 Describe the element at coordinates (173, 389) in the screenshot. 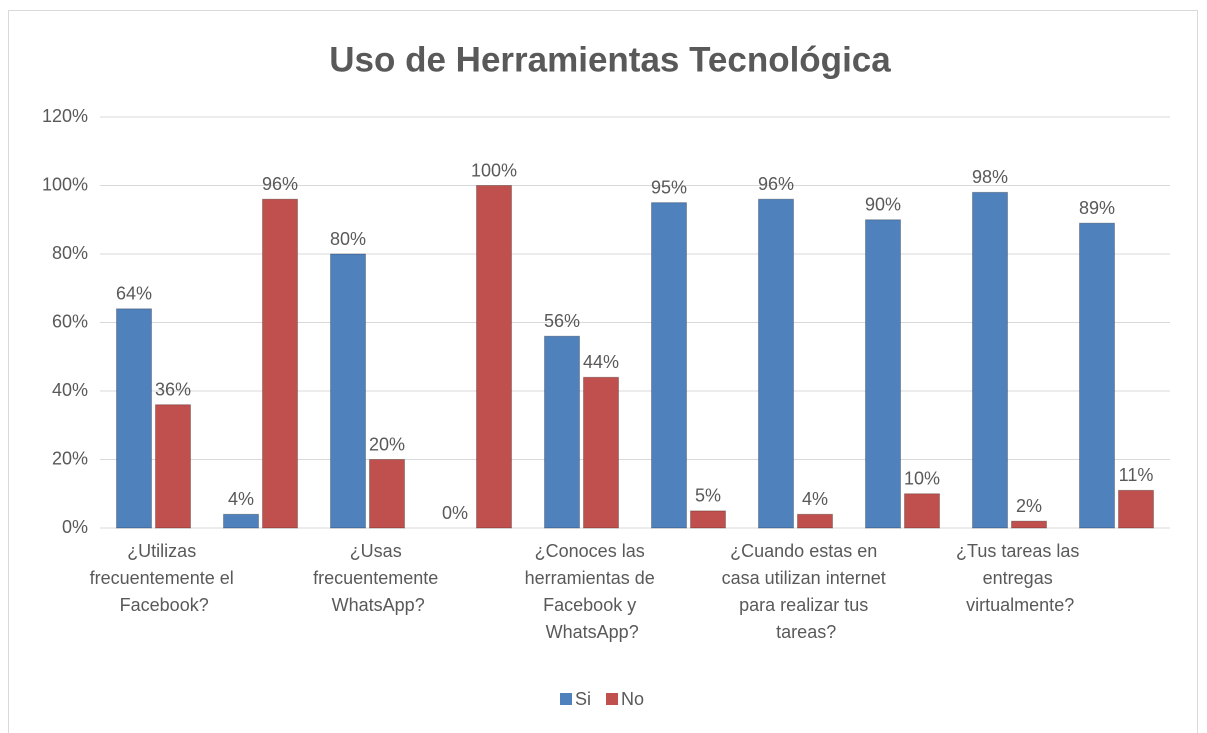

I see `data-label: 36%` at that location.